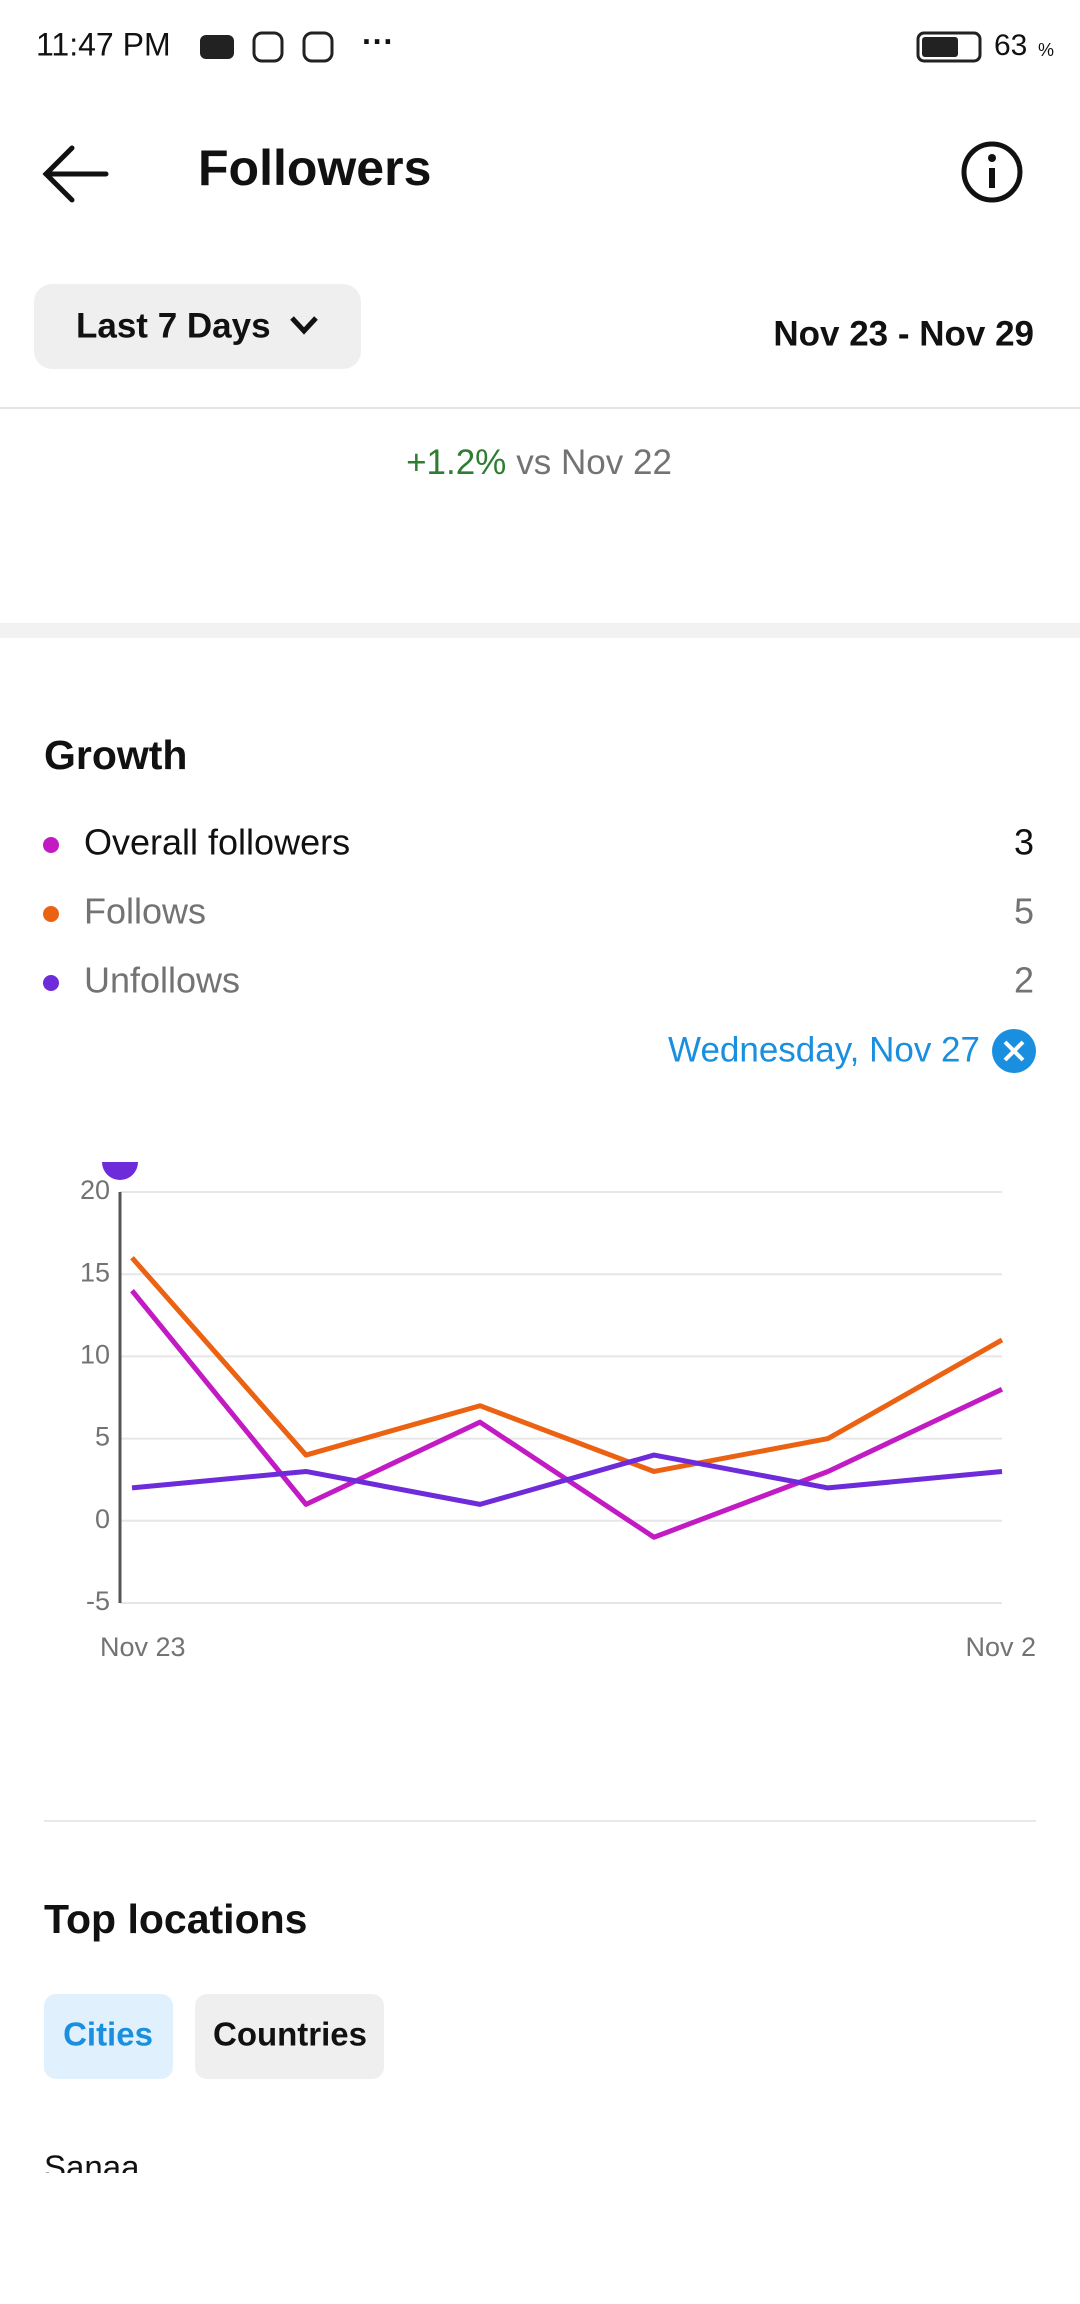 This screenshot has height=2304, width=1080. Describe the element at coordinates (594, 462) in the screenshot. I see `change-comparison: vs Nov 22` at that location.